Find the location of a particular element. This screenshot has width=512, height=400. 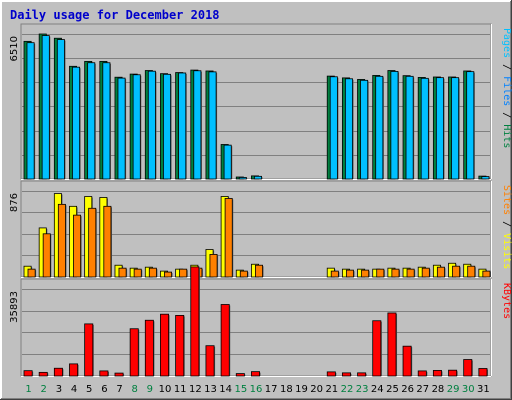

day-label: 6 is located at coordinates (104, 389).